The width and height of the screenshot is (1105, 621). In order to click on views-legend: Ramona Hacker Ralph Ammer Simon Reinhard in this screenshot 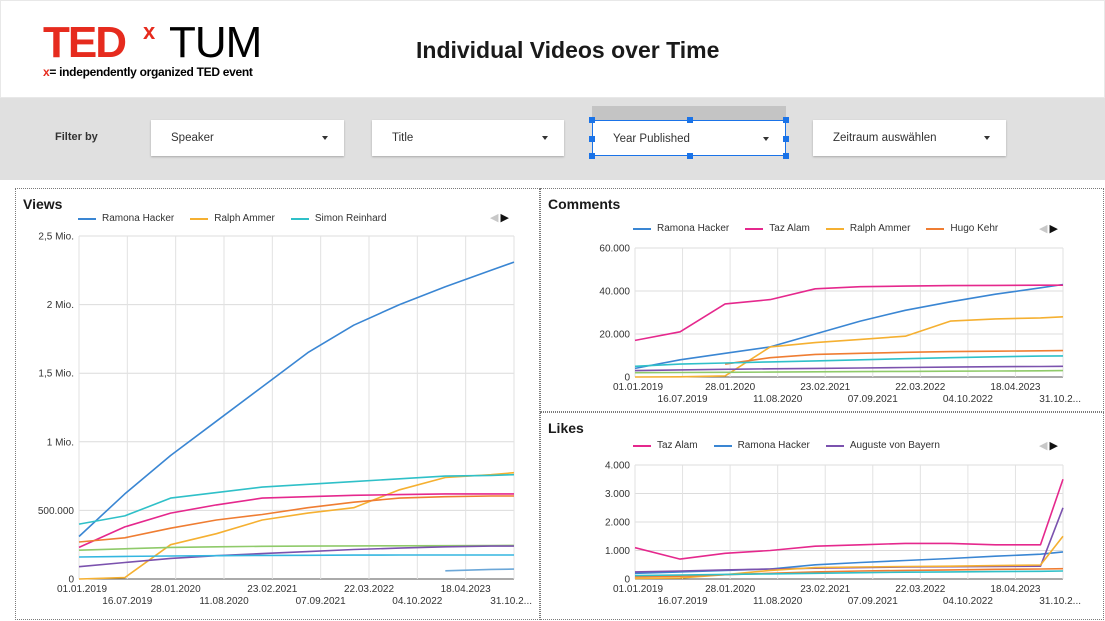, I will do `click(240, 218)`.